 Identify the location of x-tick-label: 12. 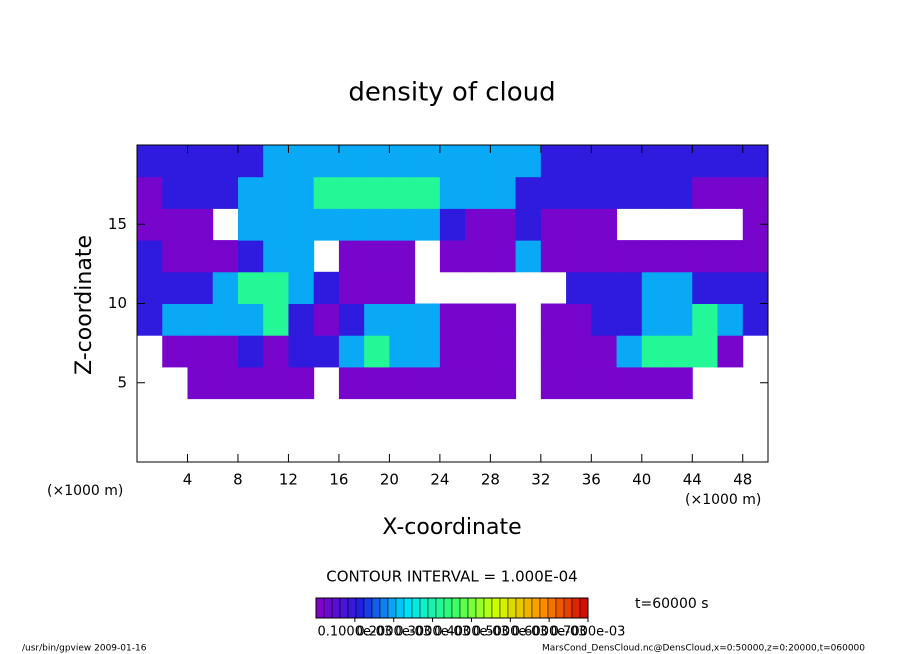
(288, 480).